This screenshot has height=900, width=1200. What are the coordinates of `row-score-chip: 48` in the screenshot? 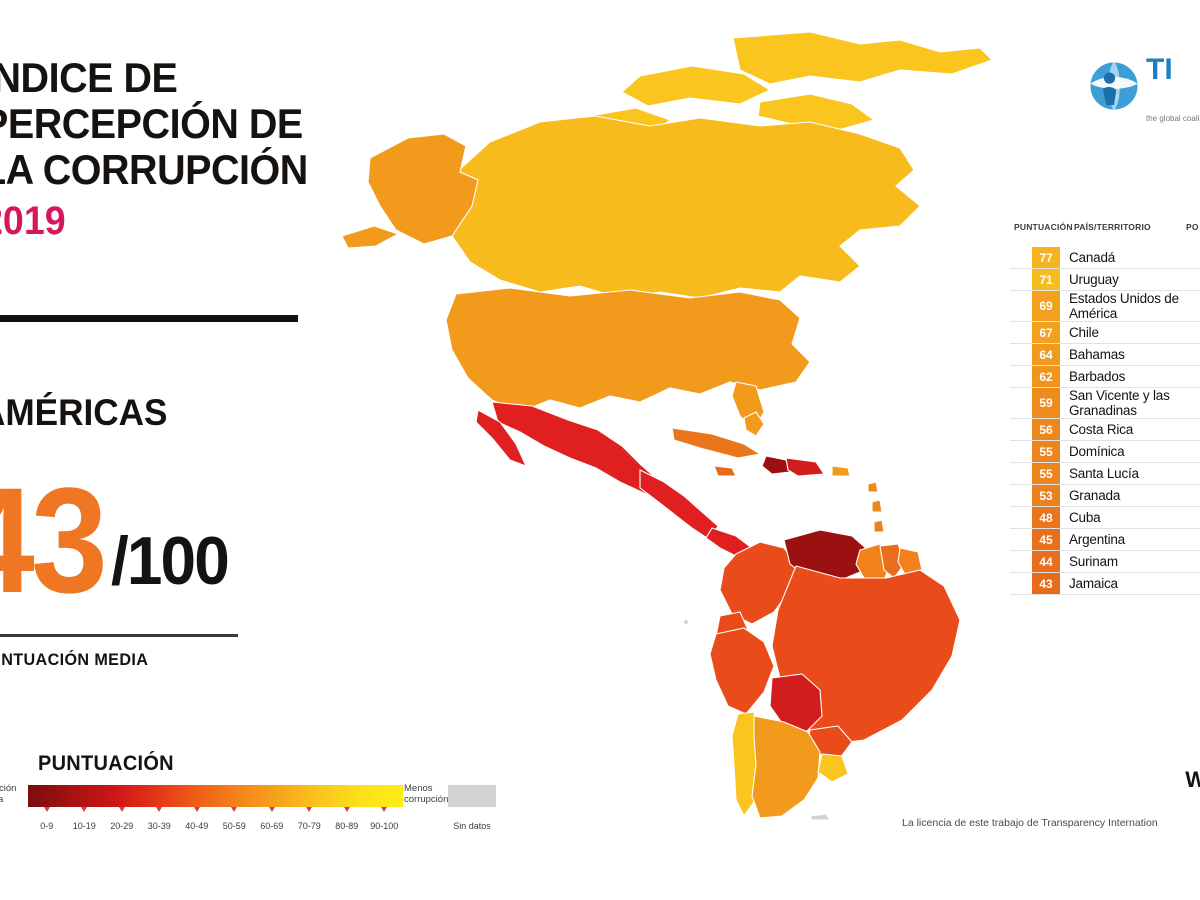 It's located at (1046, 517).